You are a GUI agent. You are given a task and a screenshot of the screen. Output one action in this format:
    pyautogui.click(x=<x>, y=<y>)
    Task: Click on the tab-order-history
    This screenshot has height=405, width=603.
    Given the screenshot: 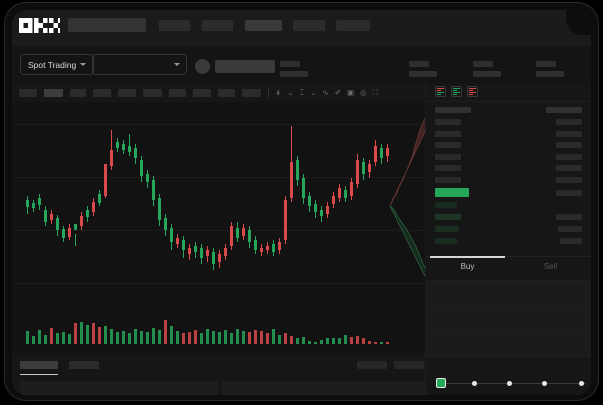 What is the action you would take?
    pyautogui.click(x=84, y=365)
    